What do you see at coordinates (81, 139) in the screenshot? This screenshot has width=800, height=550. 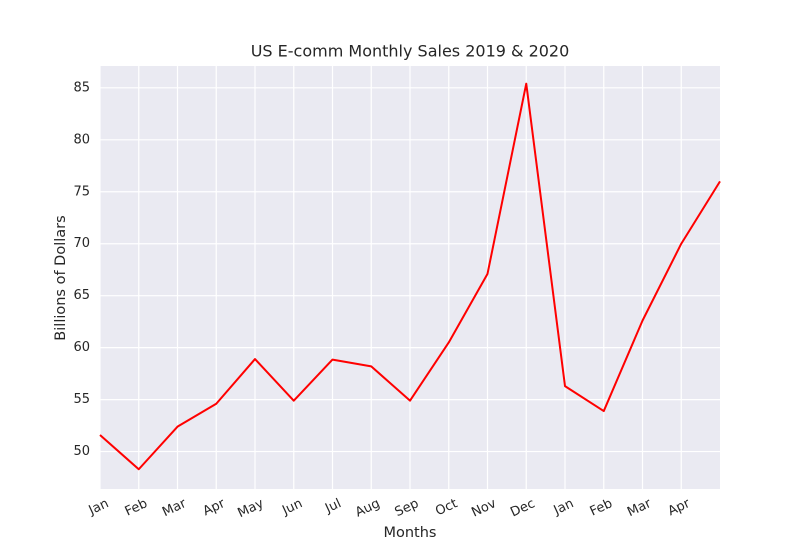 I see `y-tick-label: 80` at bounding box center [81, 139].